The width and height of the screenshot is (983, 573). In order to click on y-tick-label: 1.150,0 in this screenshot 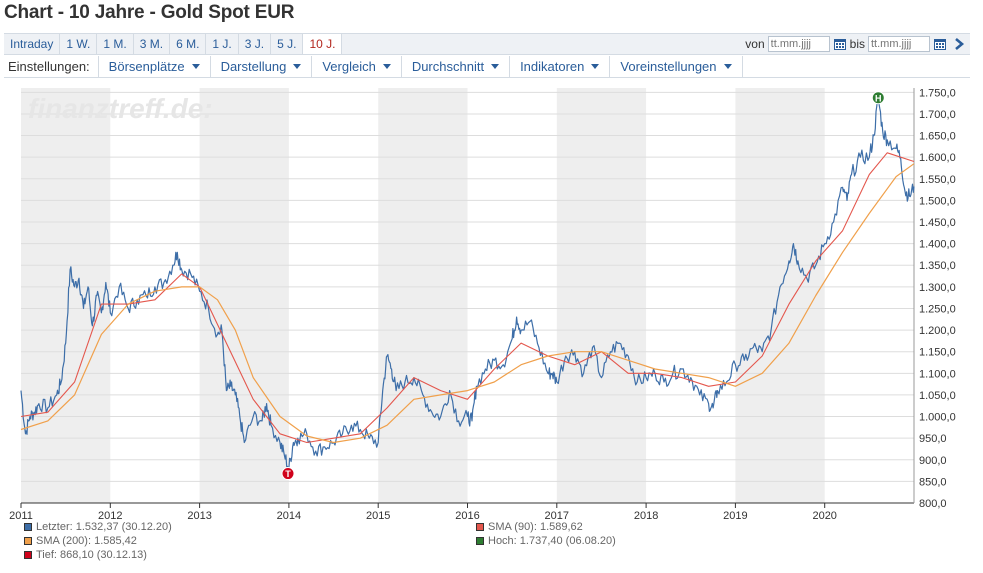, I will do `click(937, 353)`.